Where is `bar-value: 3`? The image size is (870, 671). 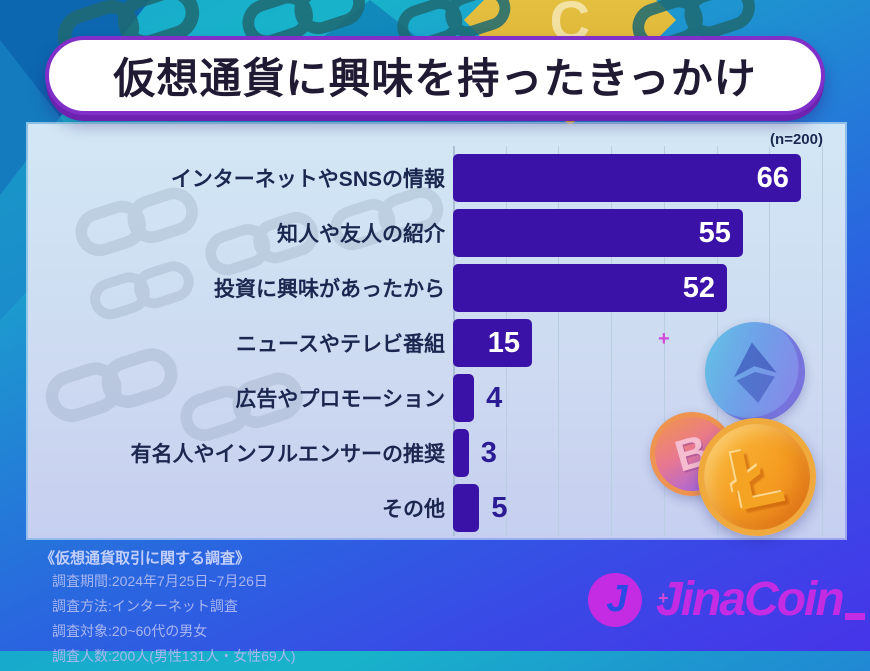 bar-value: 3 is located at coordinates (488, 452).